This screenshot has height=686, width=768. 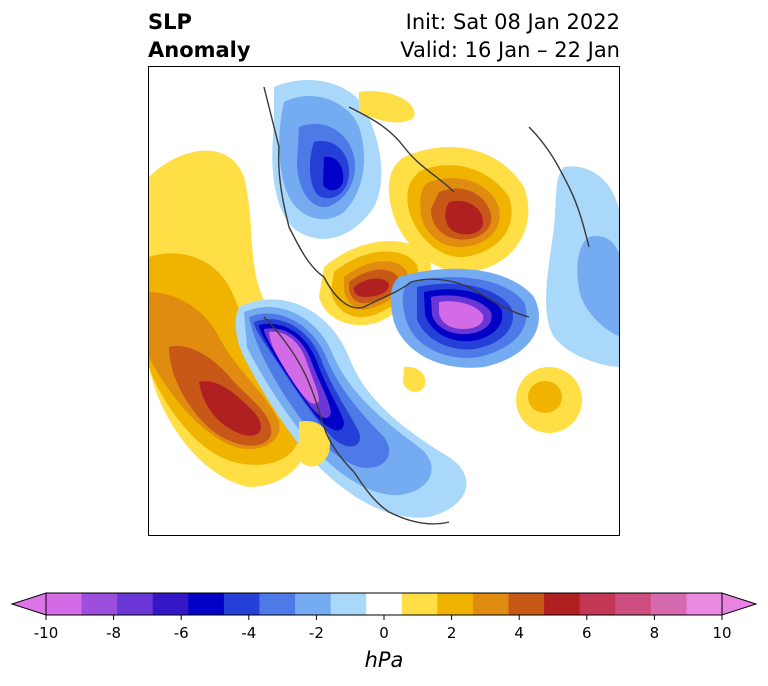 I want to click on colorbar-tick-label: 6, so click(x=587, y=633).